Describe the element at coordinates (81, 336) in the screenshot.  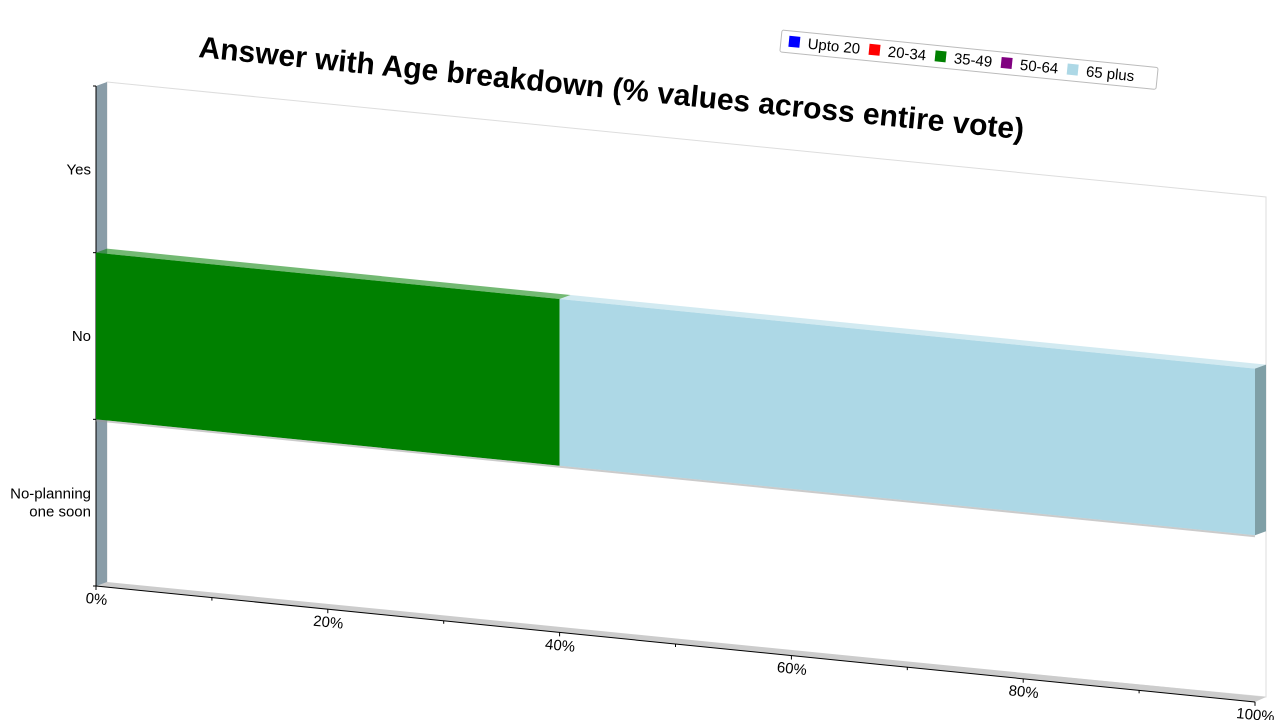
I see `y-tick-label-no: No` at that location.